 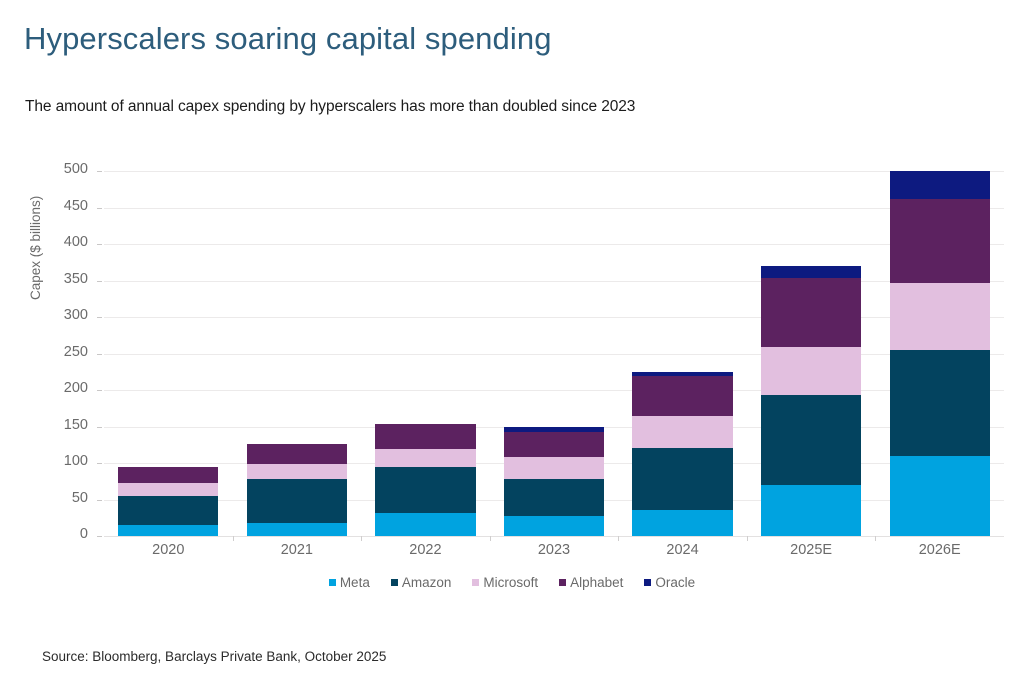 What do you see at coordinates (554, 536) in the screenshot?
I see `x-axis-line` at bounding box center [554, 536].